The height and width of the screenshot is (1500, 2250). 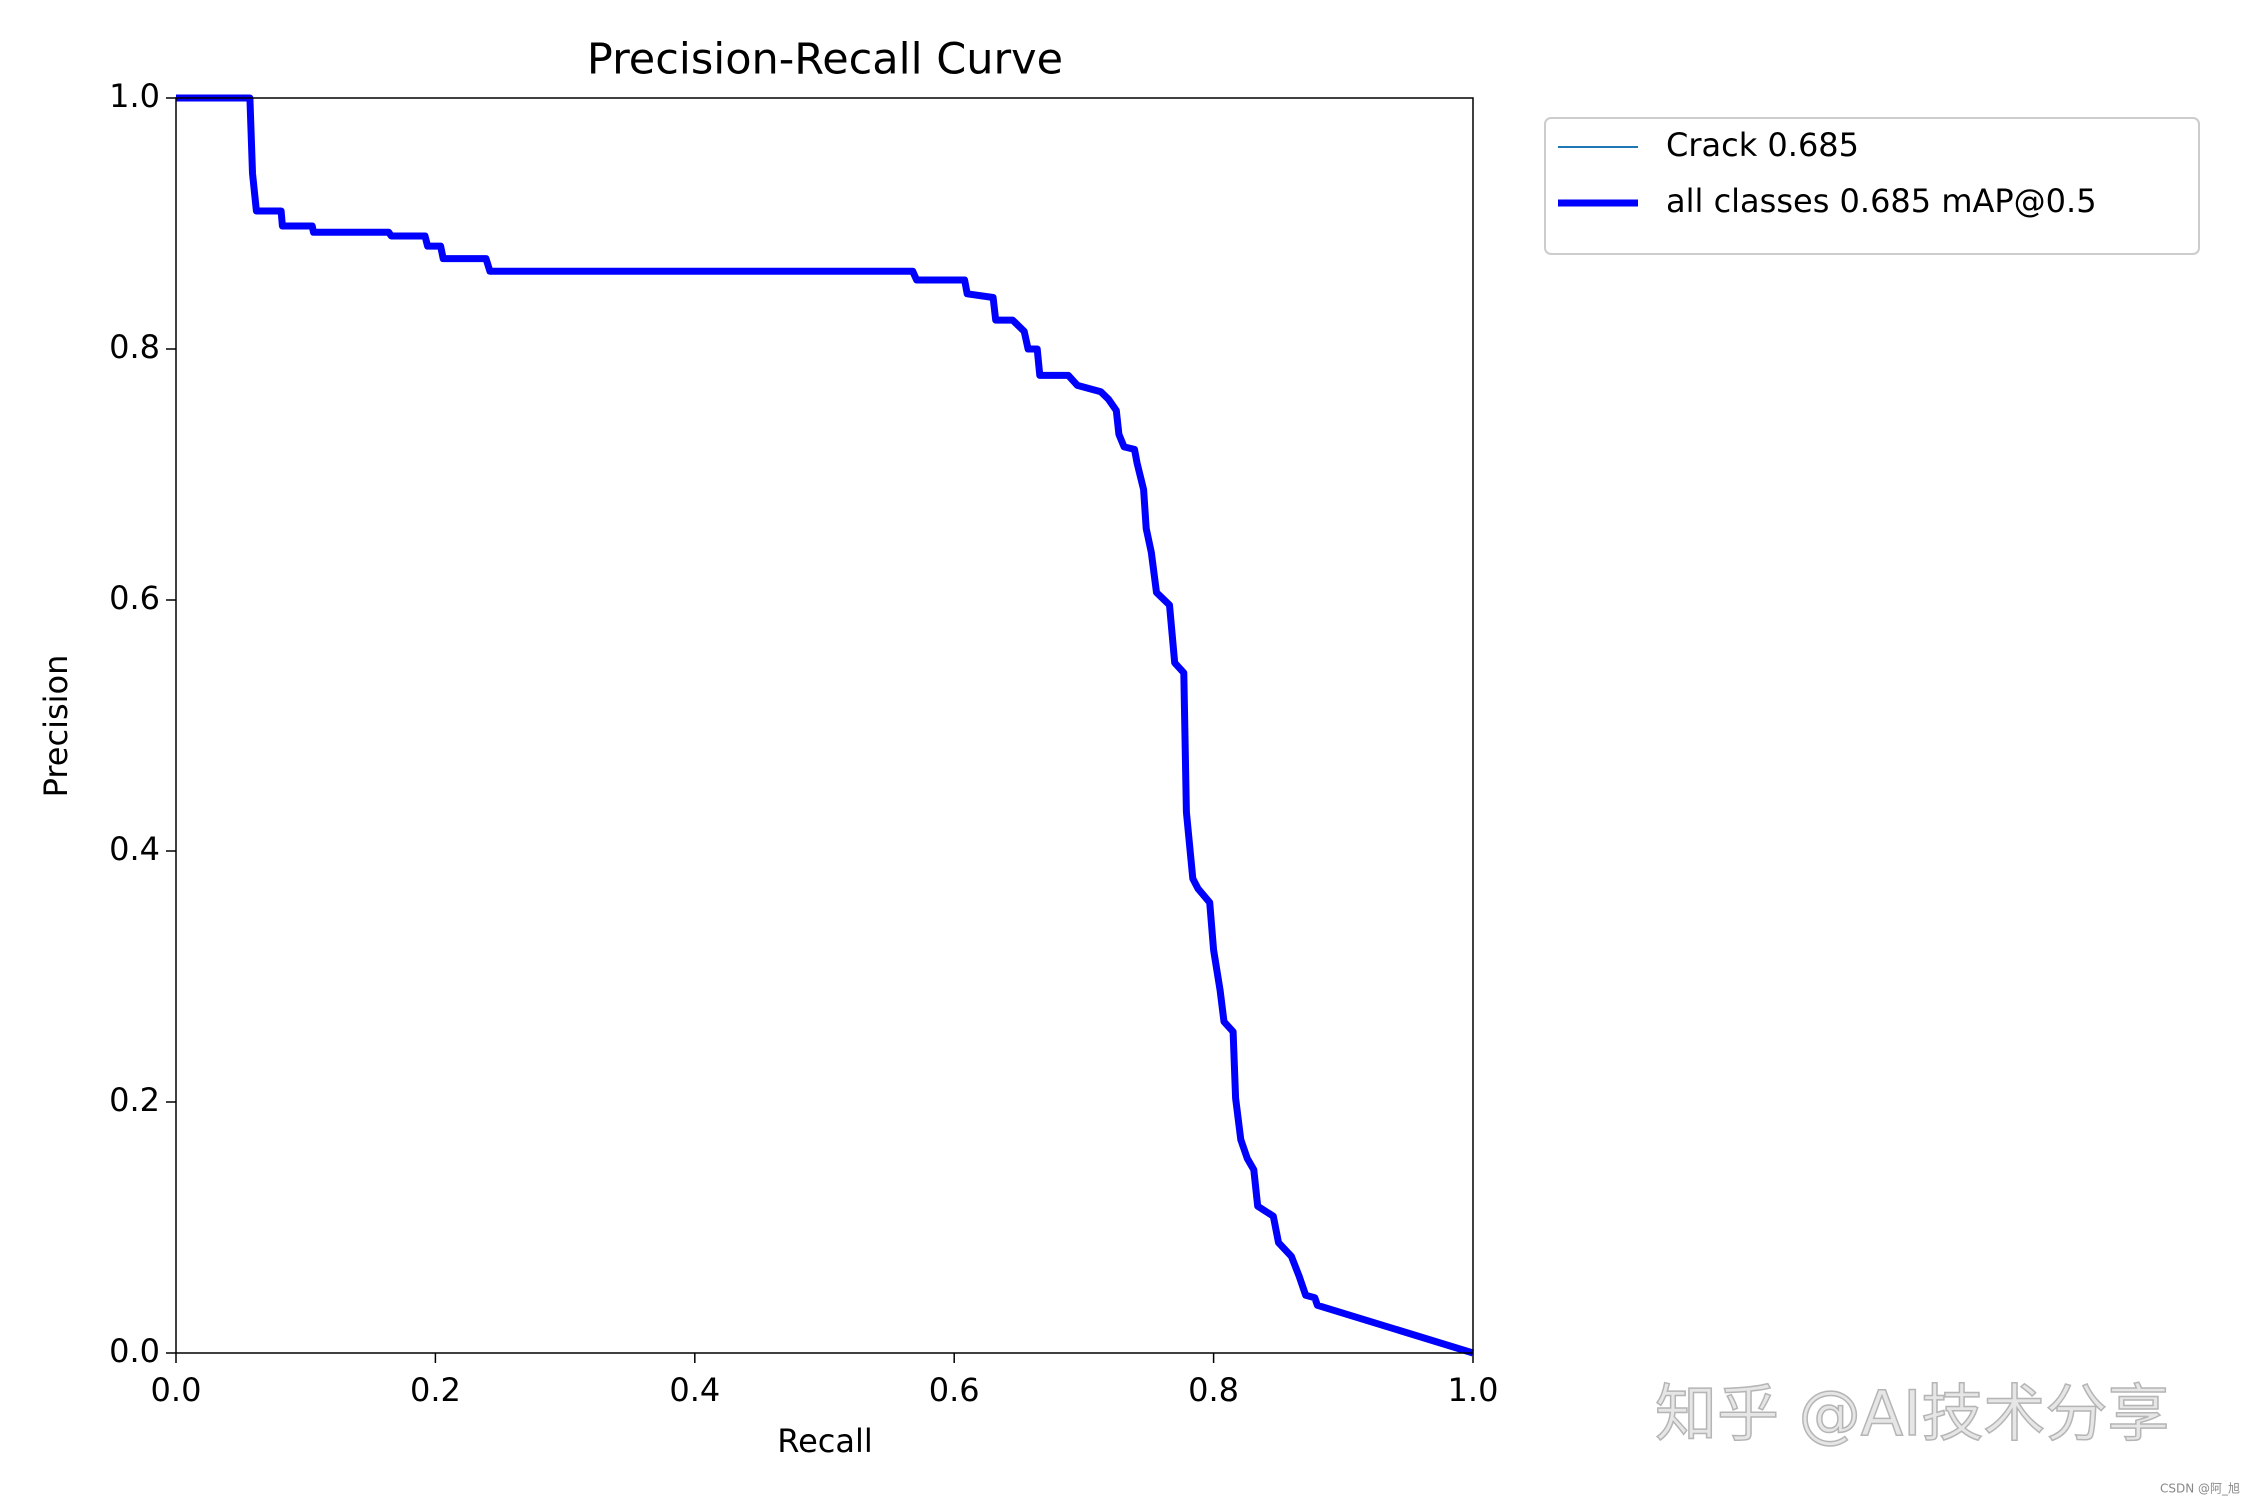 What do you see at coordinates (1912, 1413) in the screenshot?
I see `watermark: 知乎 @AI技术分享` at bounding box center [1912, 1413].